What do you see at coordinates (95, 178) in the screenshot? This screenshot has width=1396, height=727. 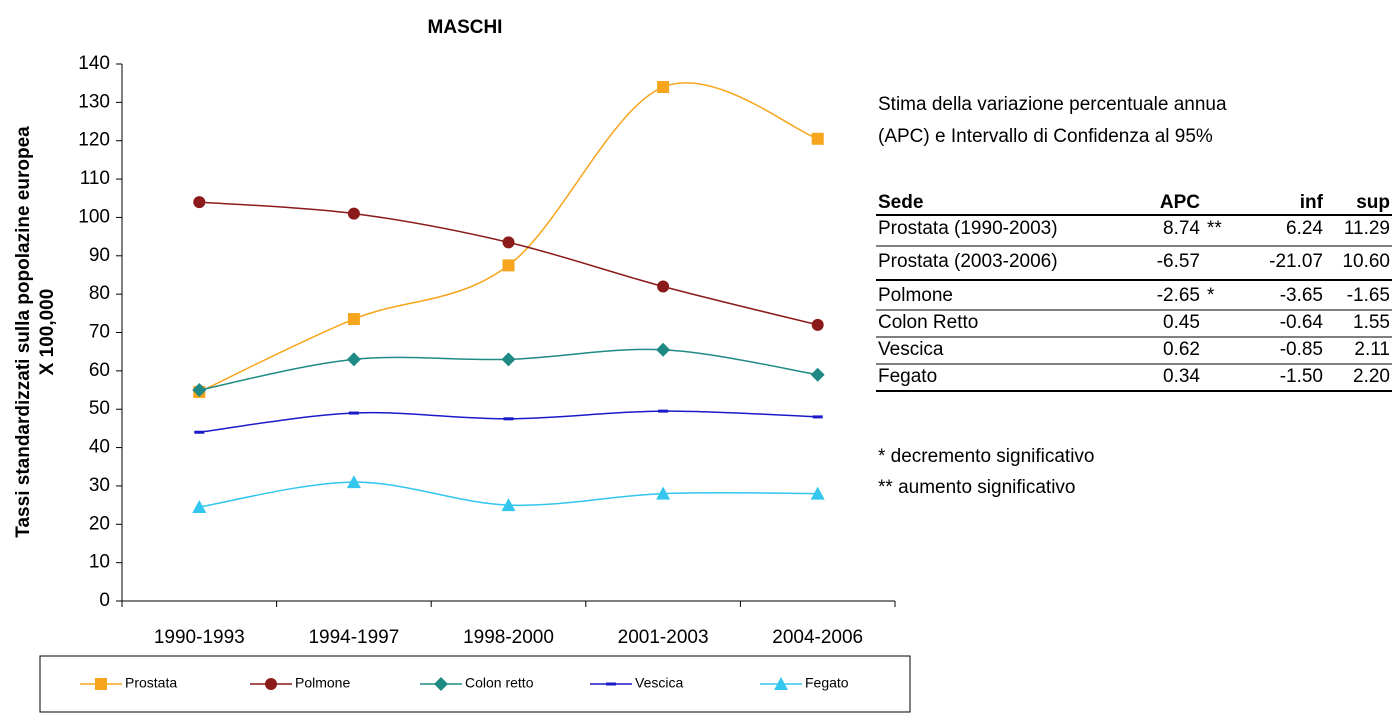 I see `y-tick-label: 110` at bounding box center [95, 178].